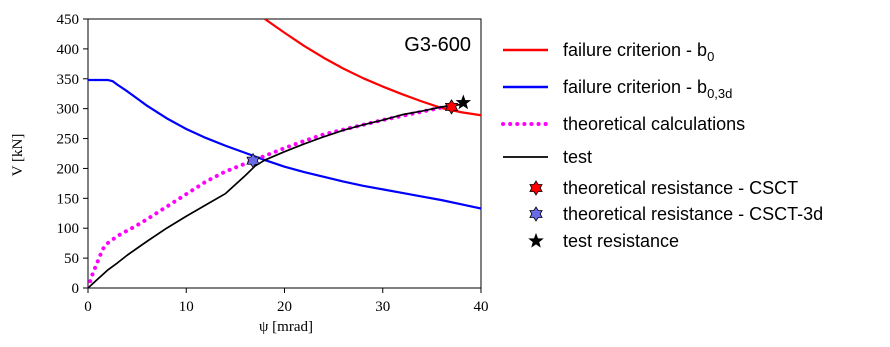  I want to click on legend-point-label-0: theoretical resistance - CSCT, so click(680, 188).